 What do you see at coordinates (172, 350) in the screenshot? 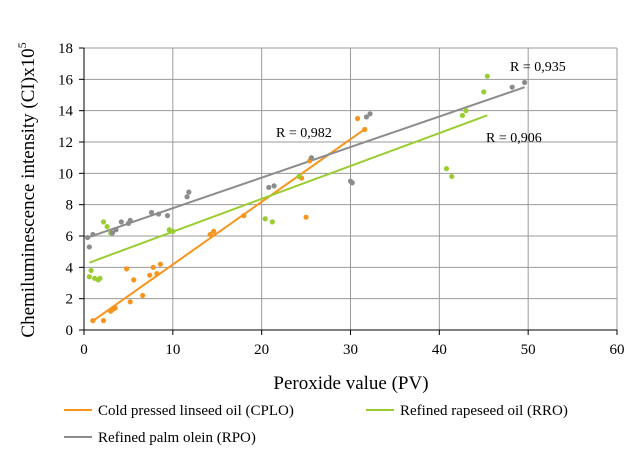
I see `x-tick-label: 10` at bounding box center [172, 350].